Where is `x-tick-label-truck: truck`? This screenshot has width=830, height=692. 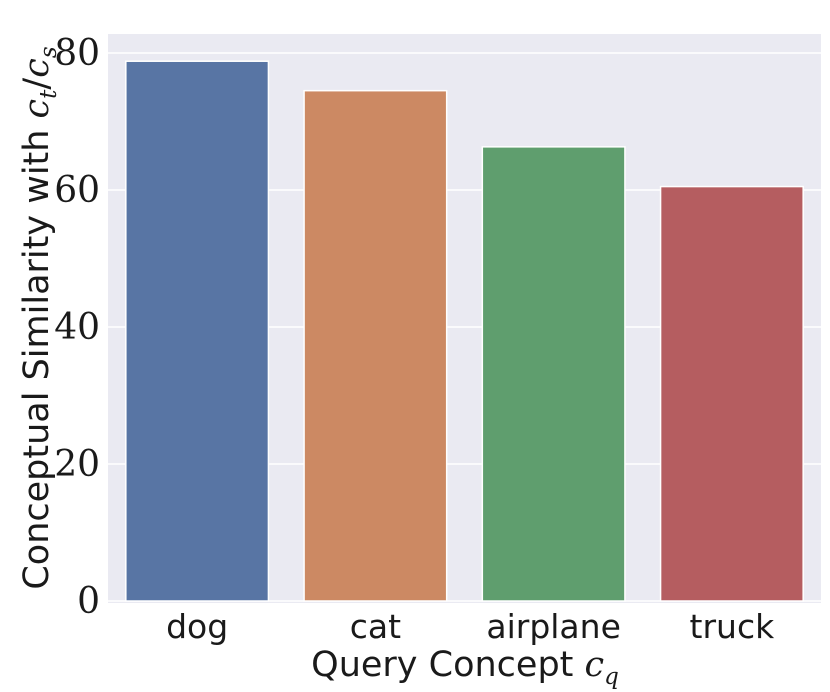 x-tick-label-truck: truck is located at coordinates (733, 626).